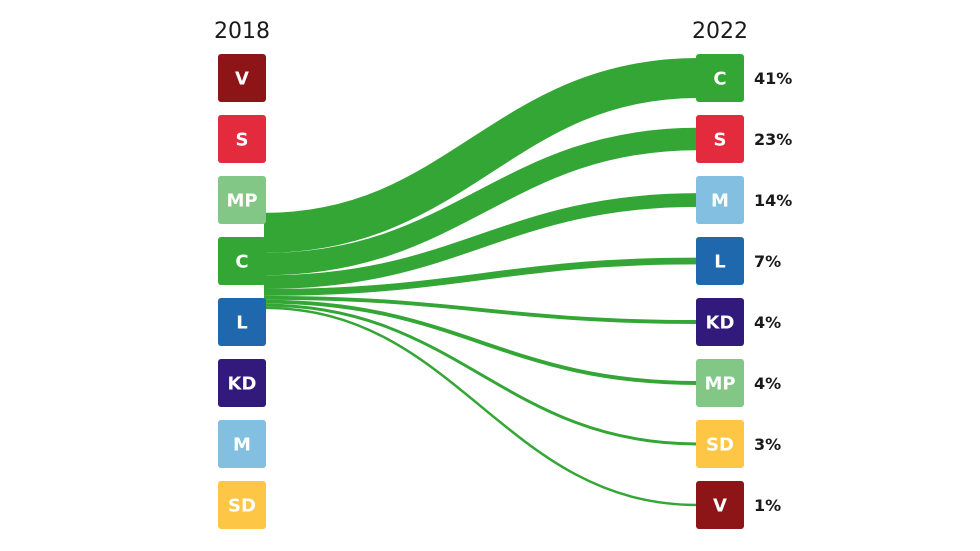 This screenshot has height=551, width=980. I want to click on source-box-l: L, so click(242, 322).